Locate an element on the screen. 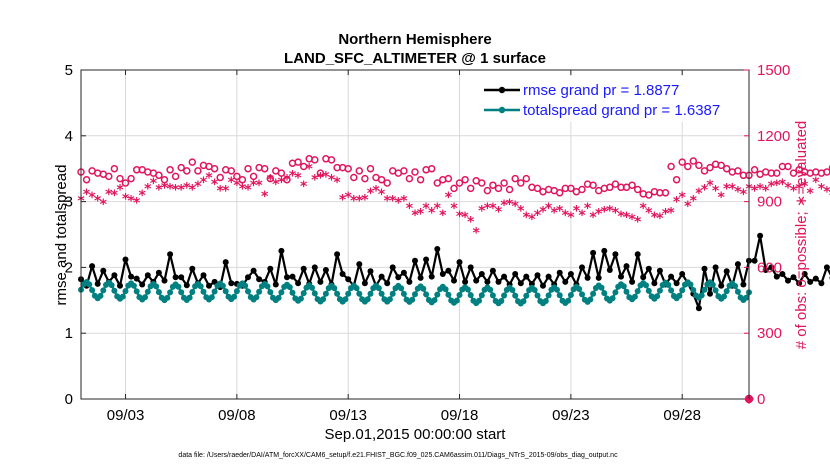 Image resolution: width=830 pixels, height=470 pixels. legend-rmse-marker is located at coordinates (502, 90).